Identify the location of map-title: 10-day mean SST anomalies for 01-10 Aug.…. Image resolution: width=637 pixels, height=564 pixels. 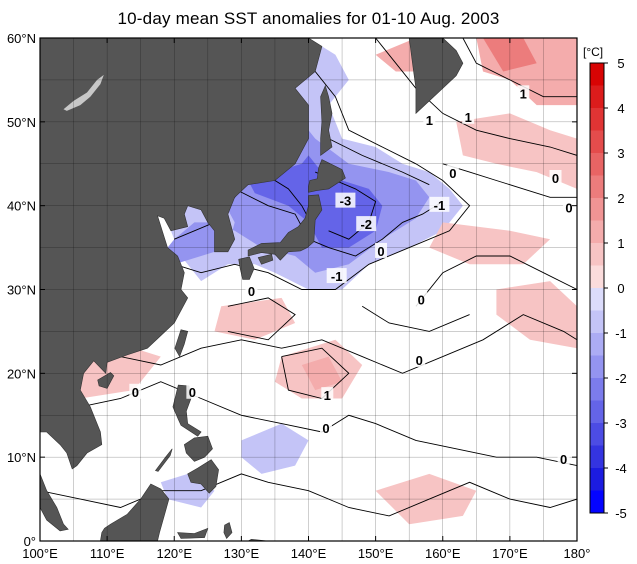
(308, 18).